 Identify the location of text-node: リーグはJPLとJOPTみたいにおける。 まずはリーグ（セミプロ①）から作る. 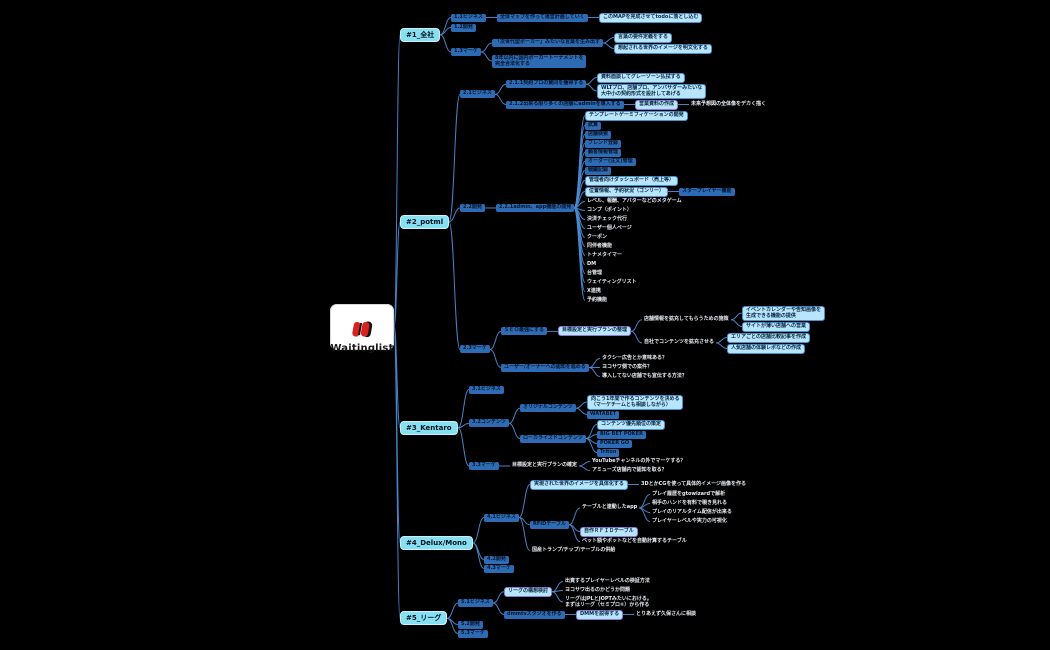
(608, 602).